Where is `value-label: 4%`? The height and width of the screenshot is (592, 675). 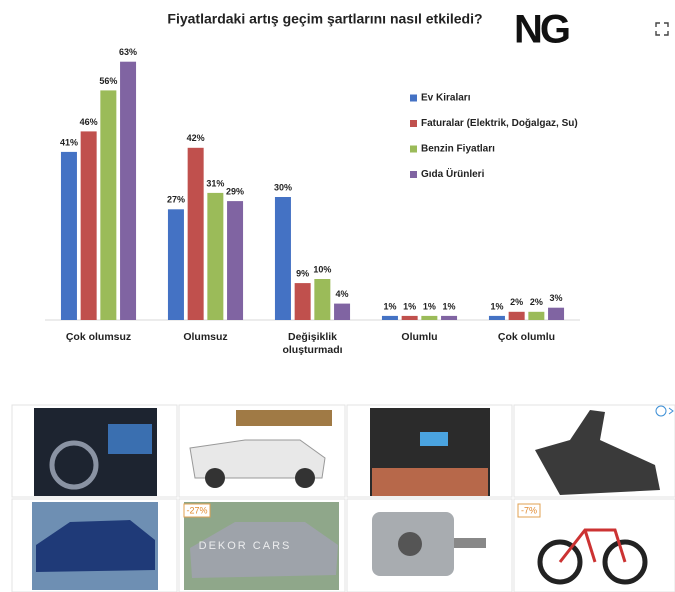 value-label: 4% is located at coordinates (342, 294).